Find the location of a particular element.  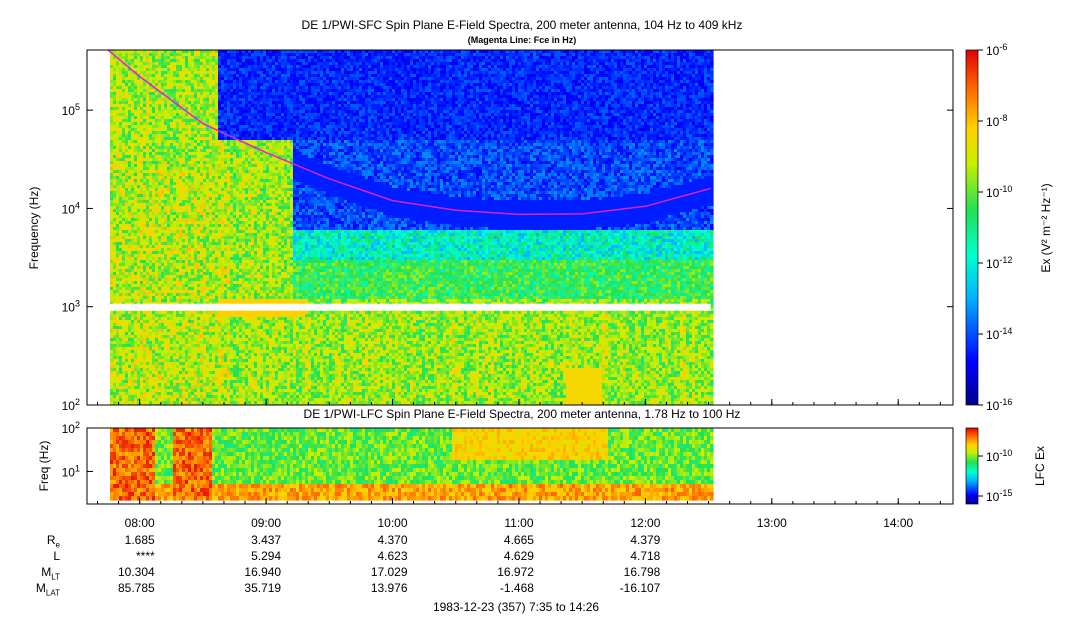

bottom-colorbar-ticks: 10-10 10-15 is located at coordinates (995, 476).